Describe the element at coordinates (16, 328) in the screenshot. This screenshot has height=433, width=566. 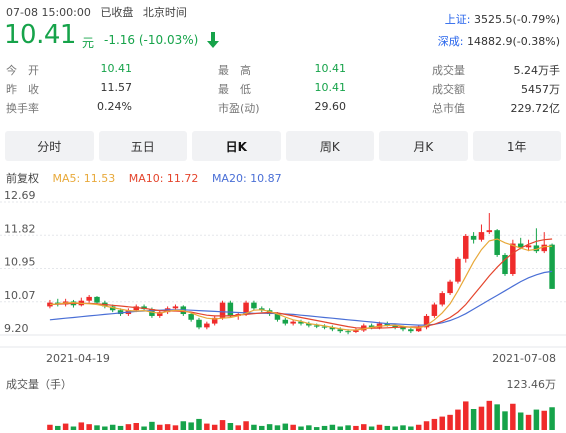
I see `y-tick-label: 9.20` at that location.